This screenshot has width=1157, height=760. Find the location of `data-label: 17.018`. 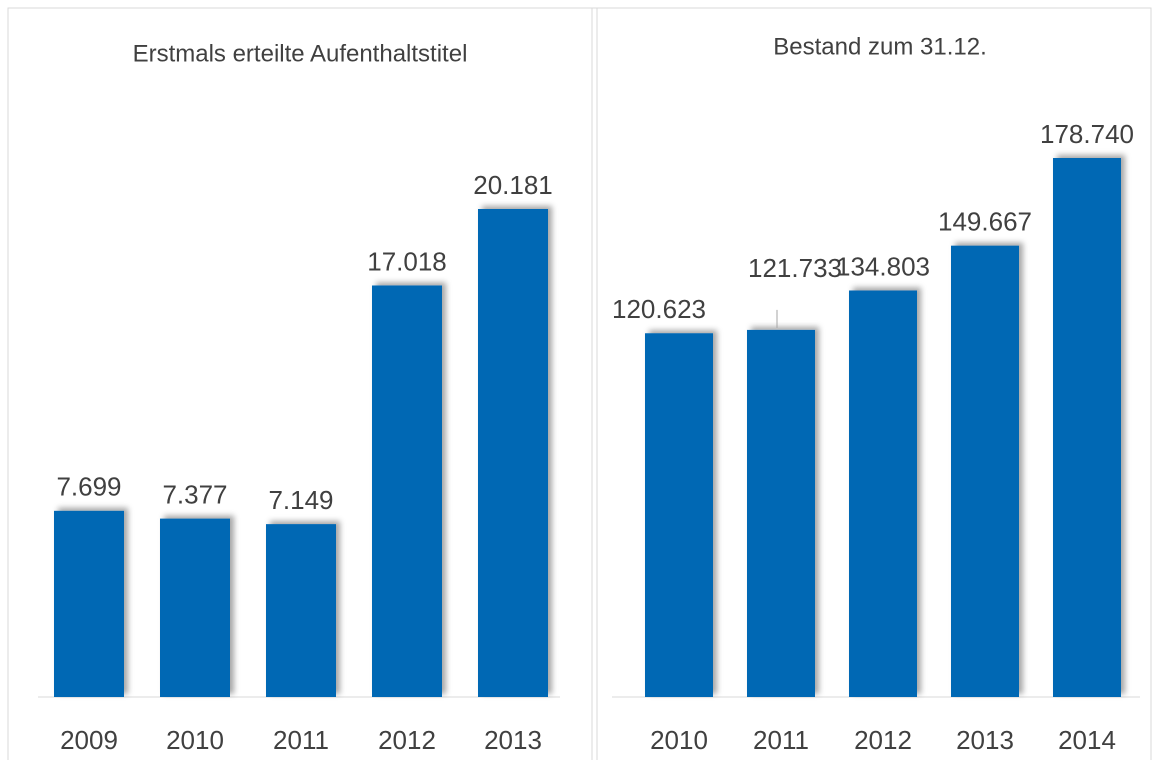

data-label: 17.018 is located at coordinates (407, 261).